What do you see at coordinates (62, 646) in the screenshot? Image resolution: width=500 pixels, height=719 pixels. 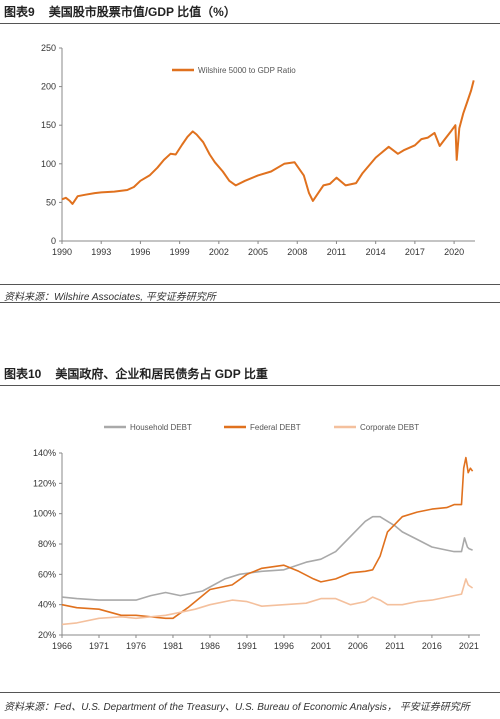 I see `x-tick-label: 1966` at bounding box center [62, 646].